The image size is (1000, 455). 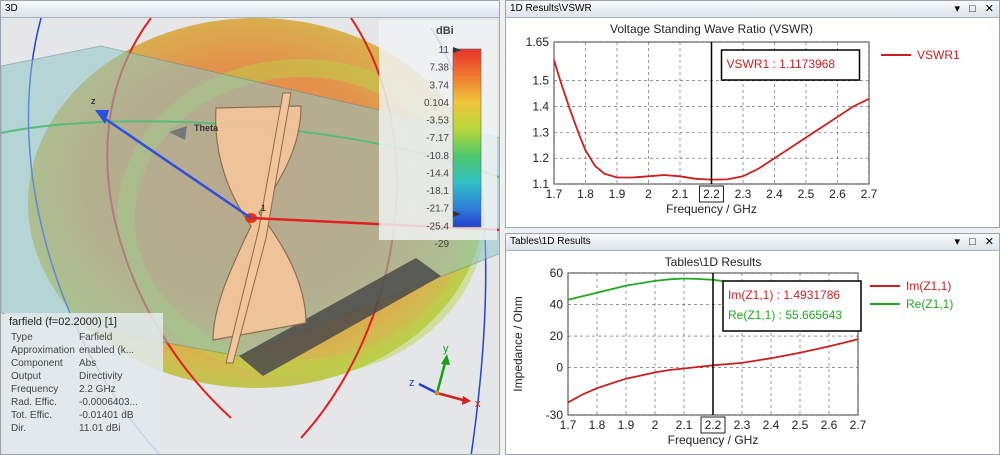 What do you see at coordinates (540, 158) in the screenshot?
I see `y-tick-label: 1.2` at bounding box center [540, 158].